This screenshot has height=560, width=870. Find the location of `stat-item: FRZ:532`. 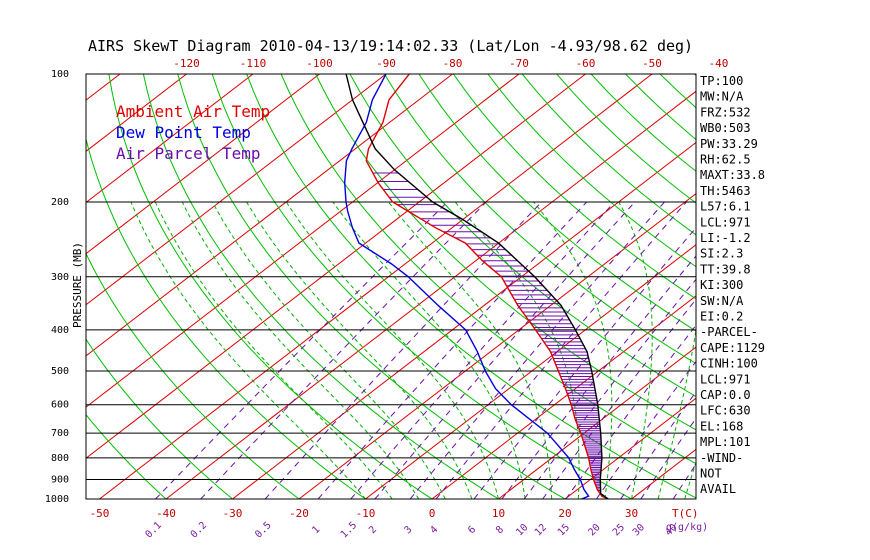

stat-item: FRZ:532 is located at coordinates (725, 112).